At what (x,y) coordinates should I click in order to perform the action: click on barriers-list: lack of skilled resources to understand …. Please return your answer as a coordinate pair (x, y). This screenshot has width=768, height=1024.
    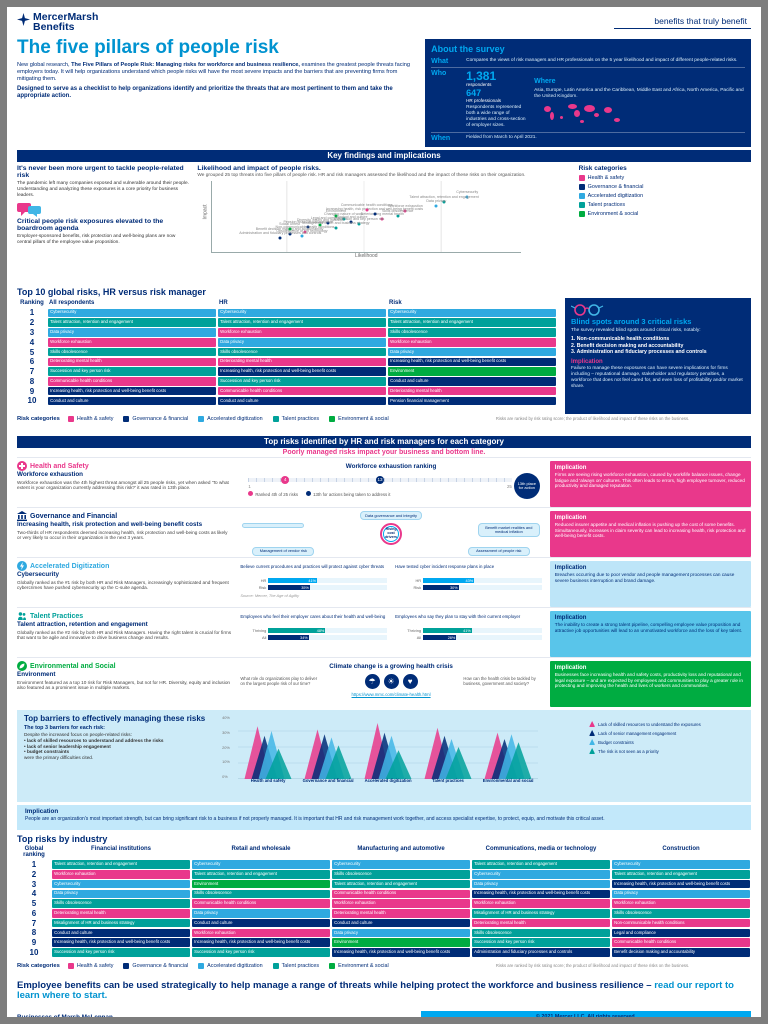
    Looking at the image, I should click on (119, 746).